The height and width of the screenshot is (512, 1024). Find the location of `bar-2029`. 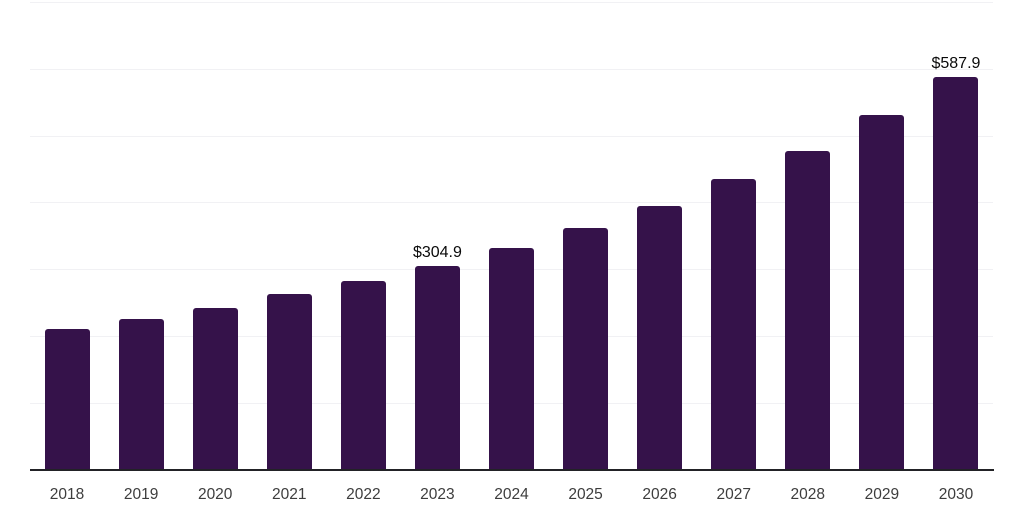

bar-2029 is located at coordinates (882, 292).